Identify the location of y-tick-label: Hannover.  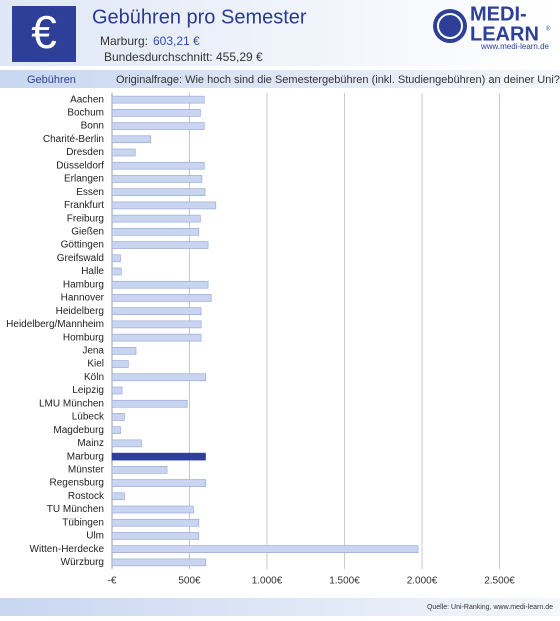
(83, 298).